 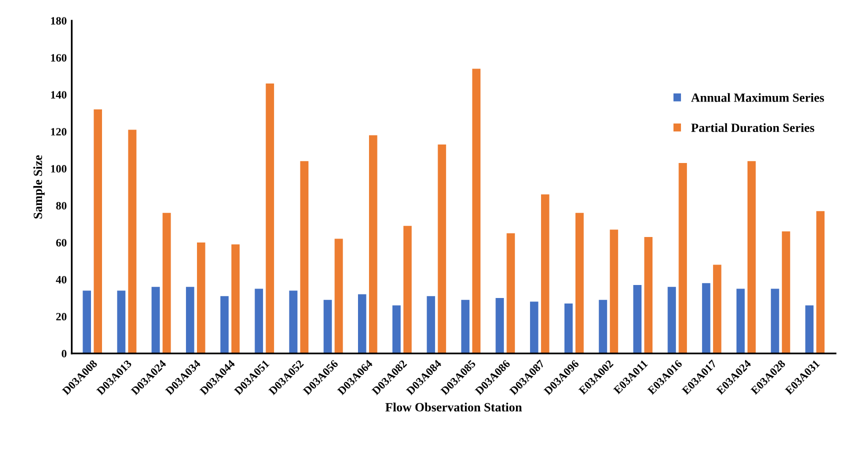 What do you see at coordinates (453, 407) in the screenshot?
I see `x-axis-title: Flow Observation Station` at bounding box center [453, 407].